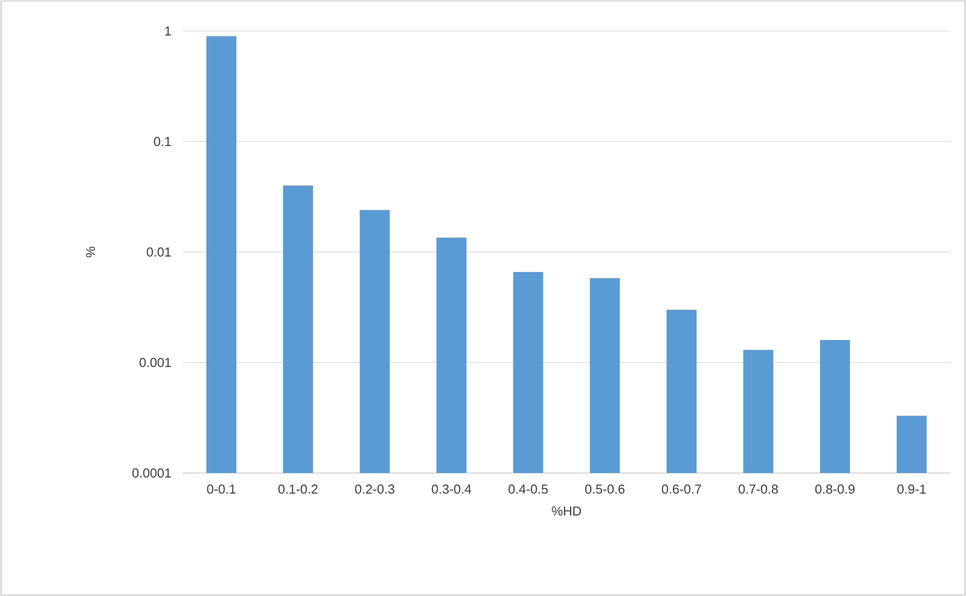  Describe the element at coordinates (151, 473) in the screenshot. I see `y-tick-label: 0.0001` at that location.